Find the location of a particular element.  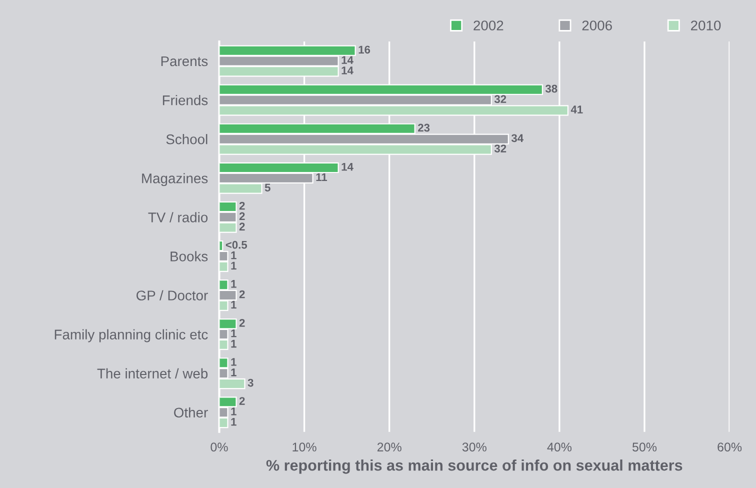

data-label: 11 is located at coordinates (322, 177).